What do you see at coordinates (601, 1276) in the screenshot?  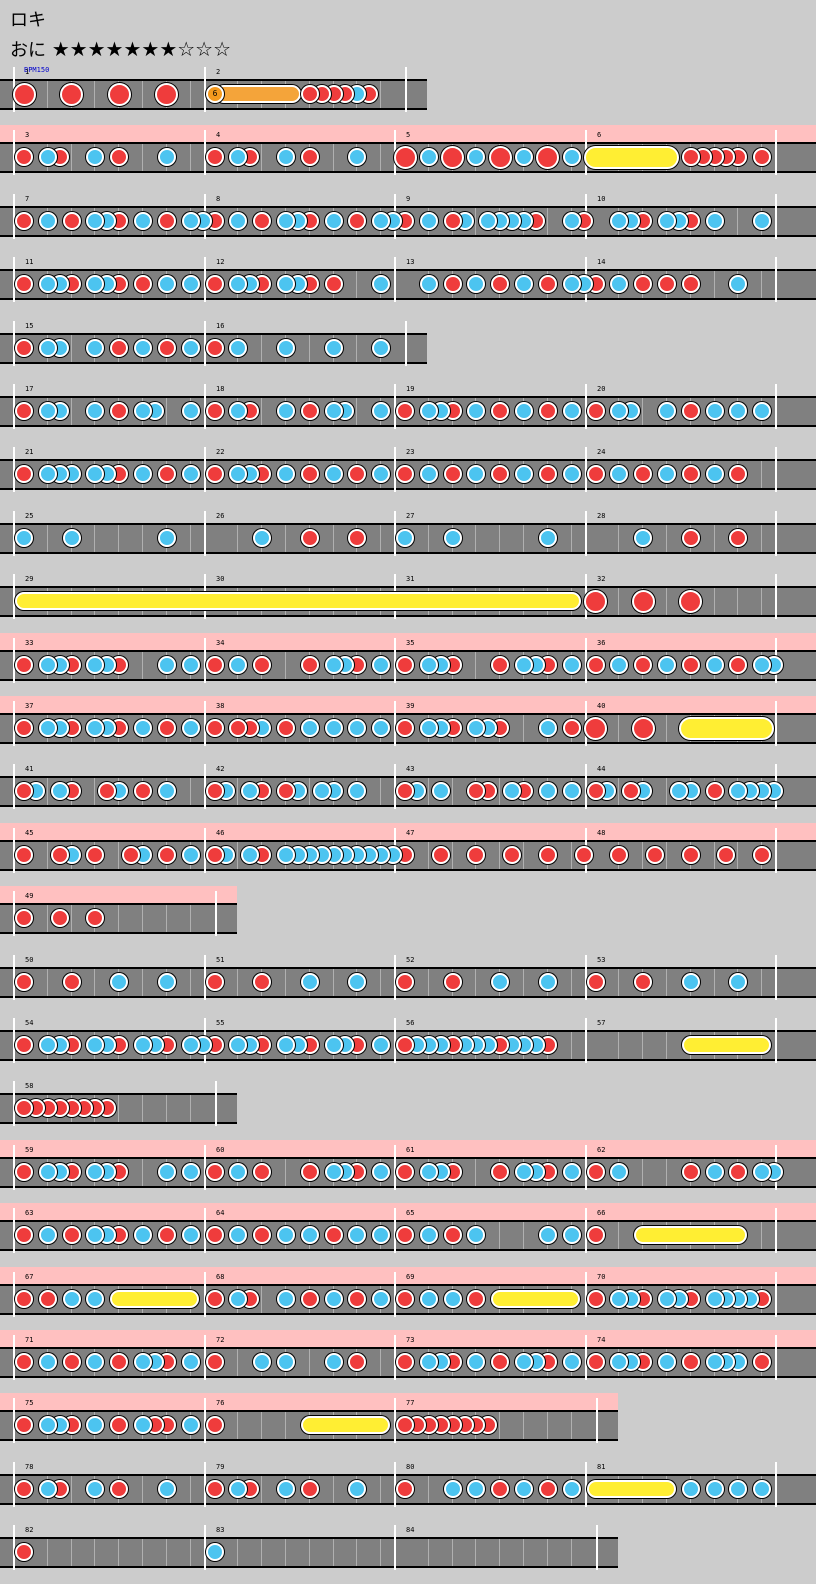 I see `measure-number: 70` at bounding box center [601, 1276].